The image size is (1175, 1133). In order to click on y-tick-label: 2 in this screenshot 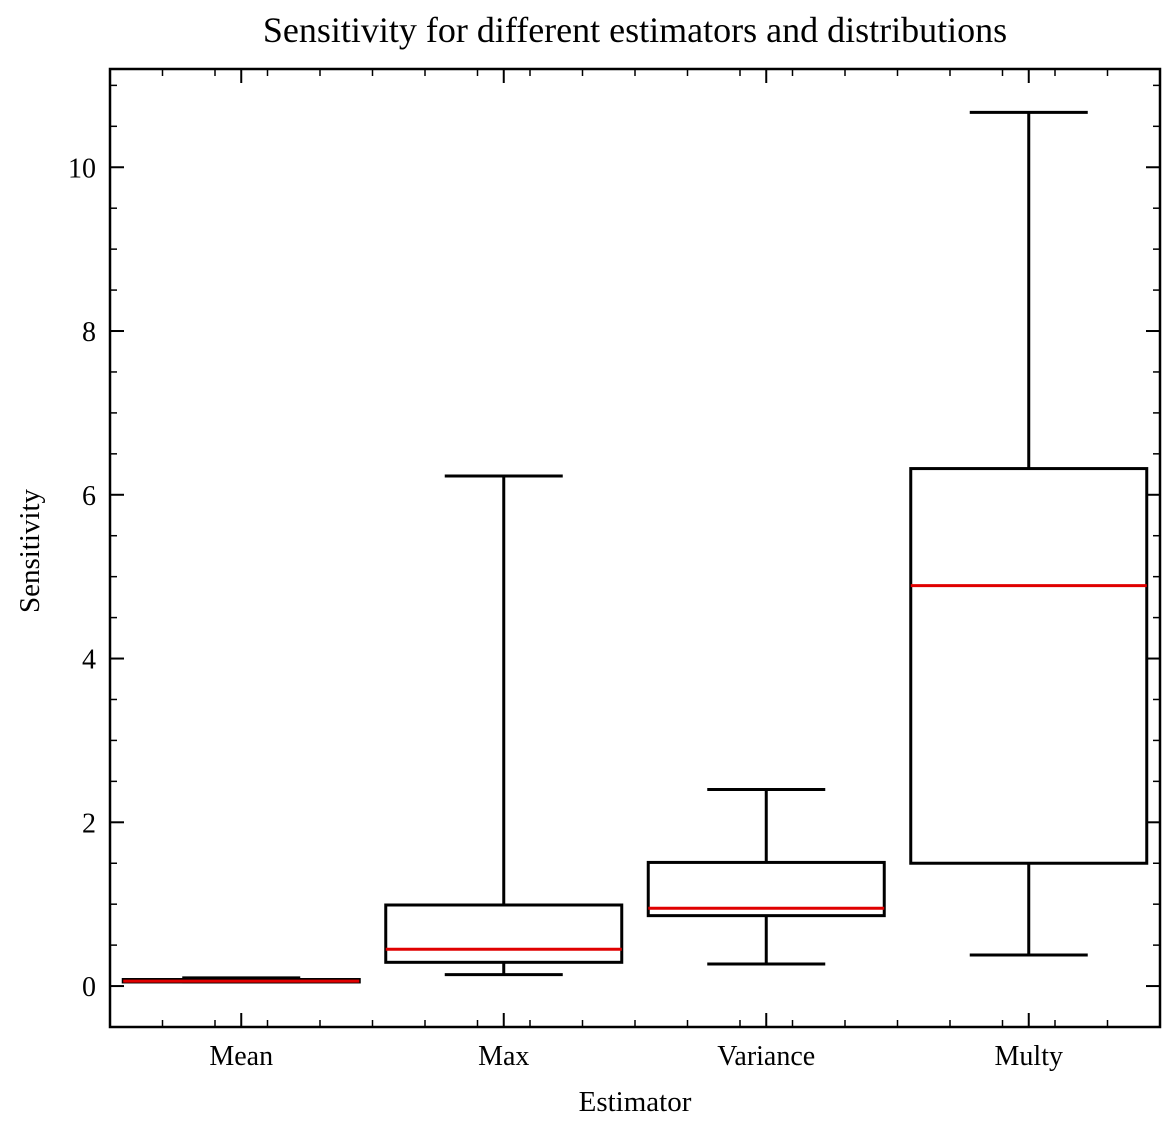, I will do `click(89, 823)`.